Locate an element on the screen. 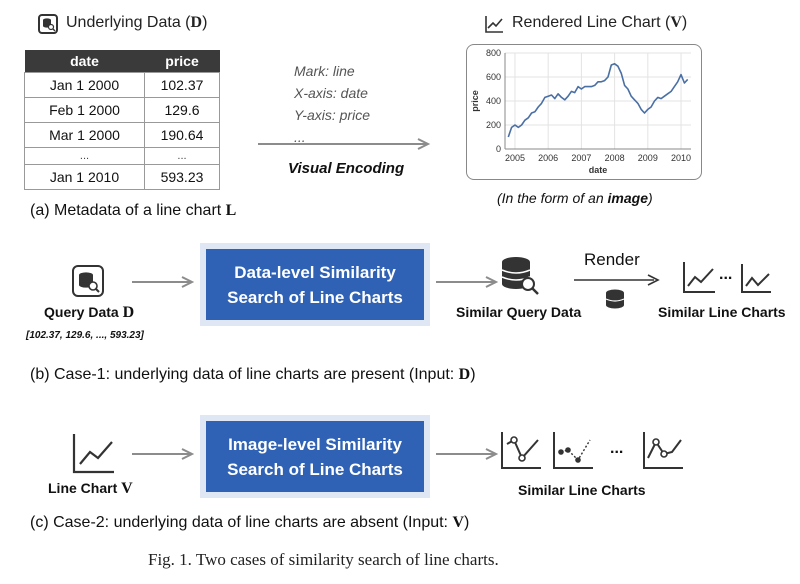 The image size is (800, 584). visual-encoding-label: Visual Encoding is located at coordinates (346, 168).